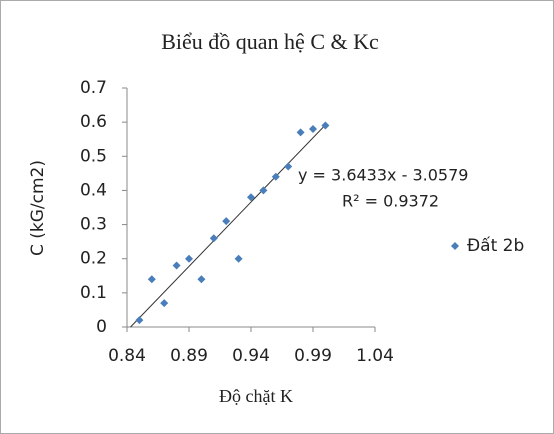 The image size is (554, 434). Describe the element at coordinates (455, 246) in the screenshot. I see `legend-marker` at that location.